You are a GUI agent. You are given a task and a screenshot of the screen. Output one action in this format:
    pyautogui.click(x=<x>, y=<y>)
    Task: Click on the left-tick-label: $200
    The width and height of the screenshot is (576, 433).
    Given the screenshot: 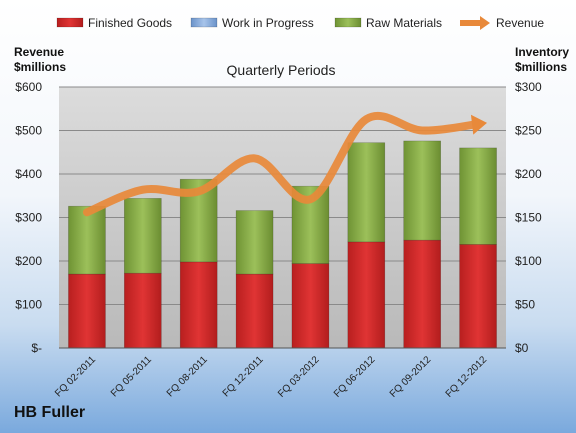 What is the action you would take?
    pyautogui.click(x=28, y=261)
    